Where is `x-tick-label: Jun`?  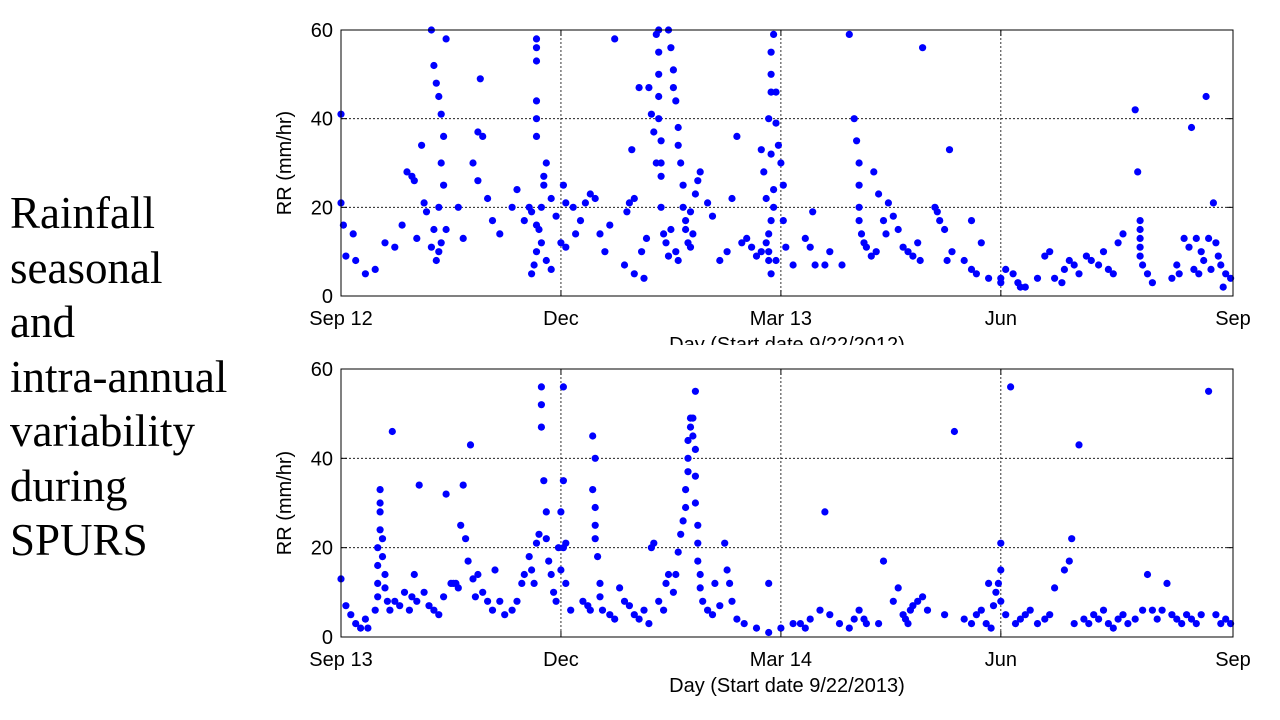
x-tick-label: Jun is located at coordinates (1001, 319).